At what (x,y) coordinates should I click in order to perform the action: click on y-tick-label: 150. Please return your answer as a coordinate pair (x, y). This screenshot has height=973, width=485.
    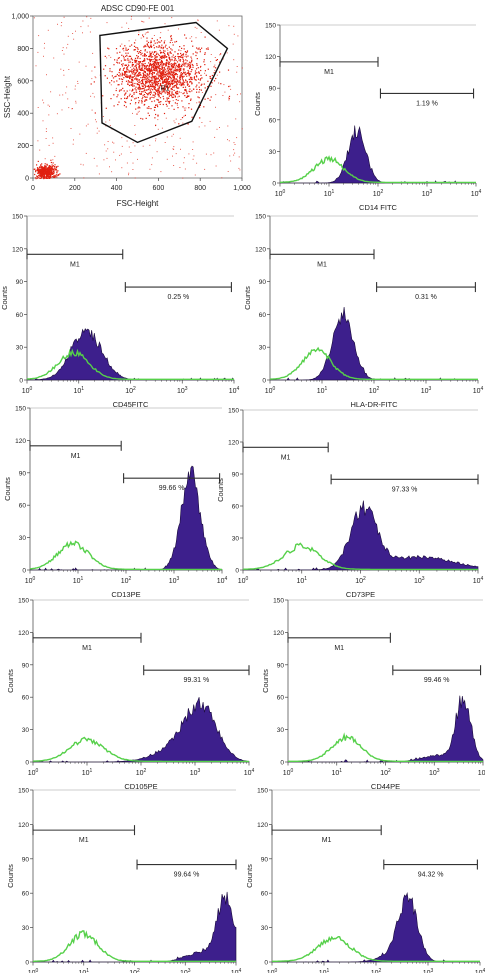
    Looking at the image, I should click on (233, 411).